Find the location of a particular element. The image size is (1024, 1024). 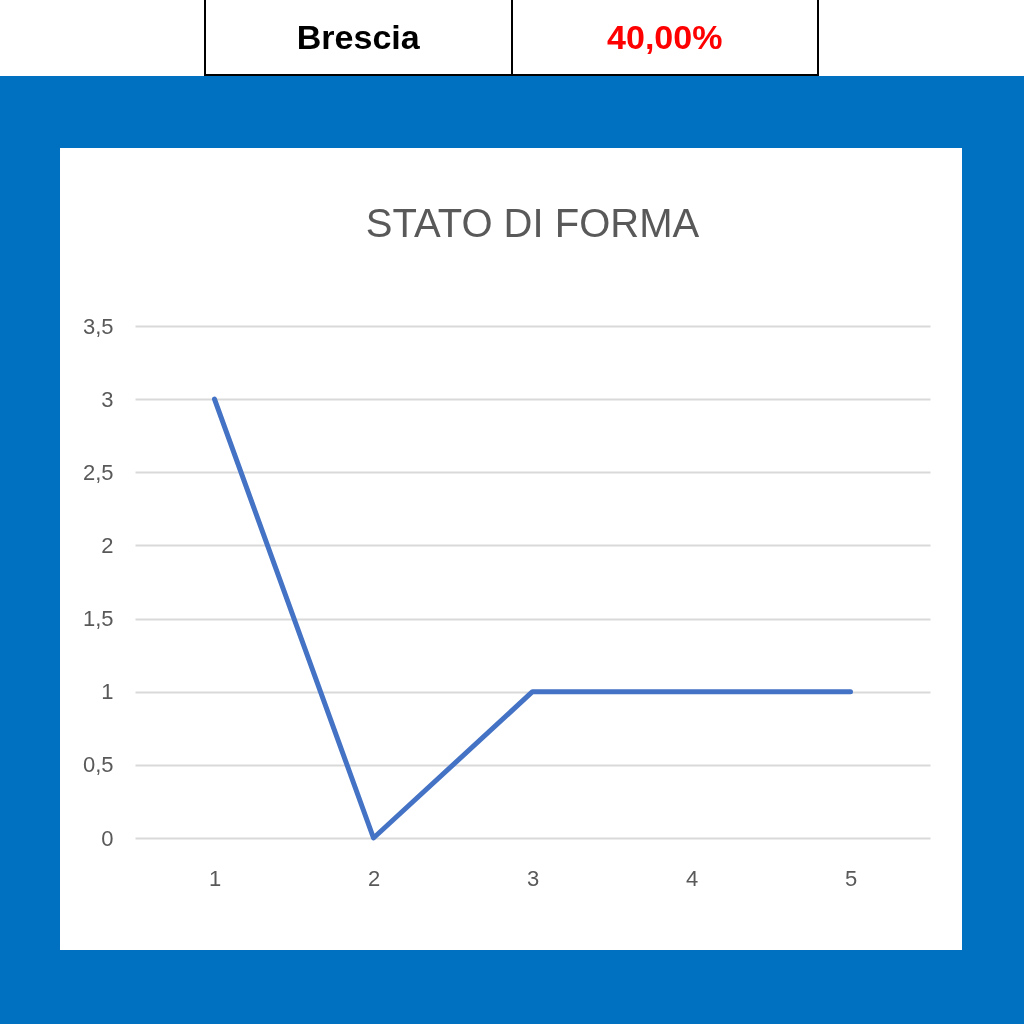

y-tick-label: 3,5 is located at coordinates (98, 326).